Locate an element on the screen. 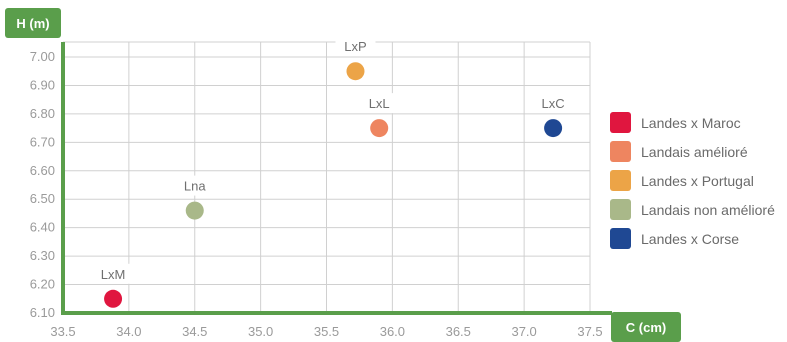 The height and width of the screenshot is (342, 787). data-point: LxP is located at coordinates (355, 58).